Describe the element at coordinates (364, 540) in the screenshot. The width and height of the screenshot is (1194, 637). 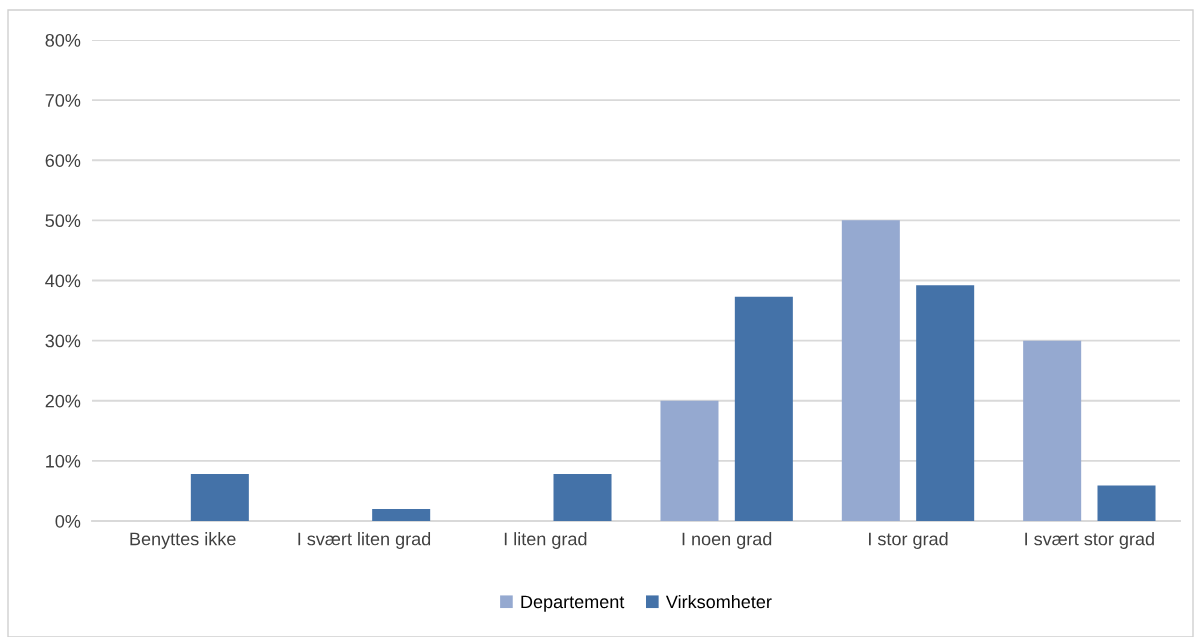
I see `x-tick-label: I svært liten grad` at that location.